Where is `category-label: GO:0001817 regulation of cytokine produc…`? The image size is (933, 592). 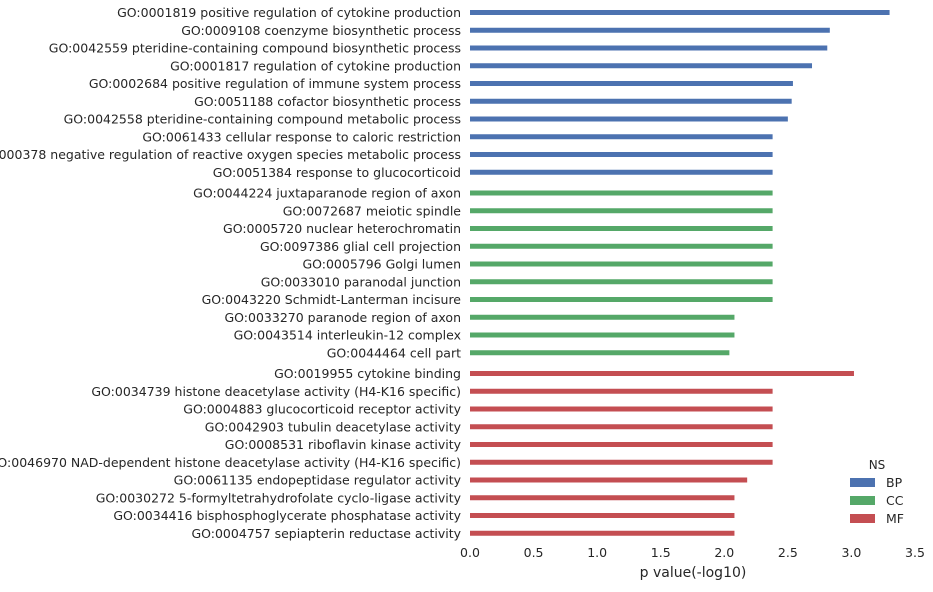 category-label: GO:0001817 regulation of cytokine produc… is located at coordinates (315, 65).